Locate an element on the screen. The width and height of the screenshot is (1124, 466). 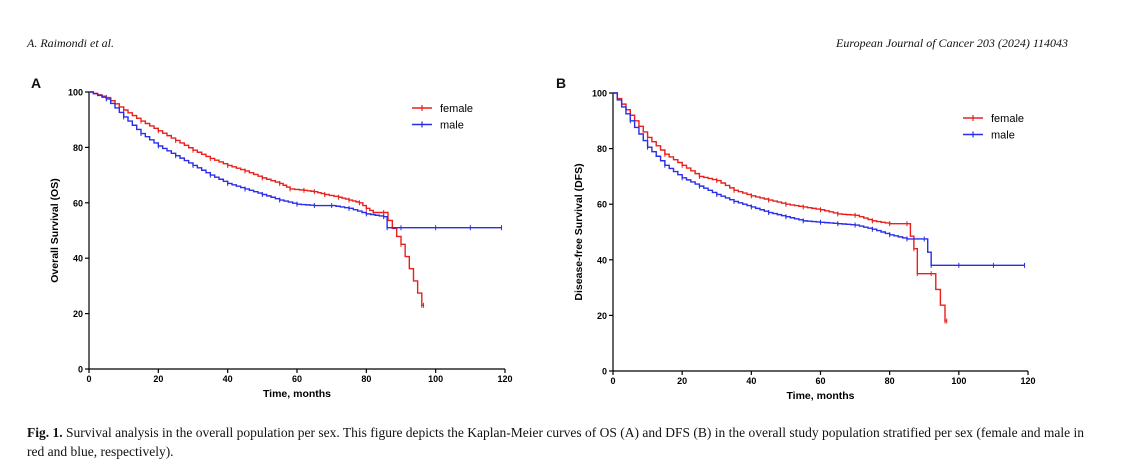
y-axis-title: Overall Survival (OS) is located at coordinates (55, 230).